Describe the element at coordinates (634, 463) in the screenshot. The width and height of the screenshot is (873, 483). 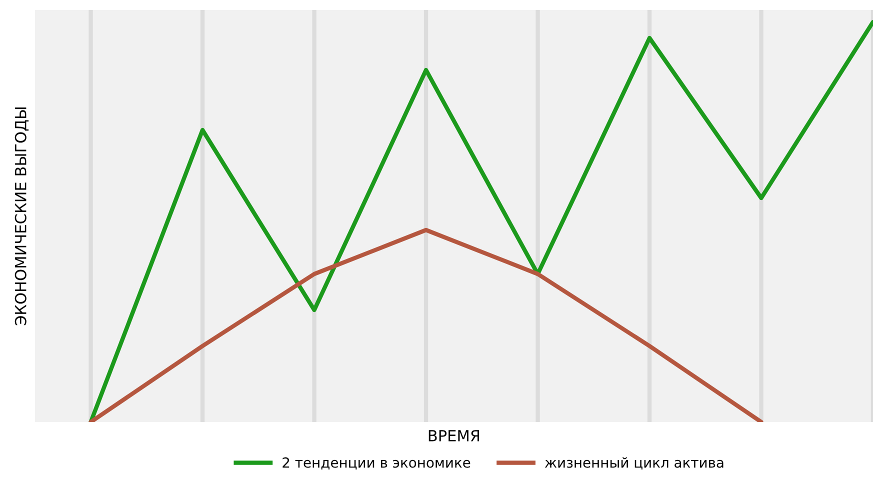
I see `legend-label: жизненный цикл актива` at that location.